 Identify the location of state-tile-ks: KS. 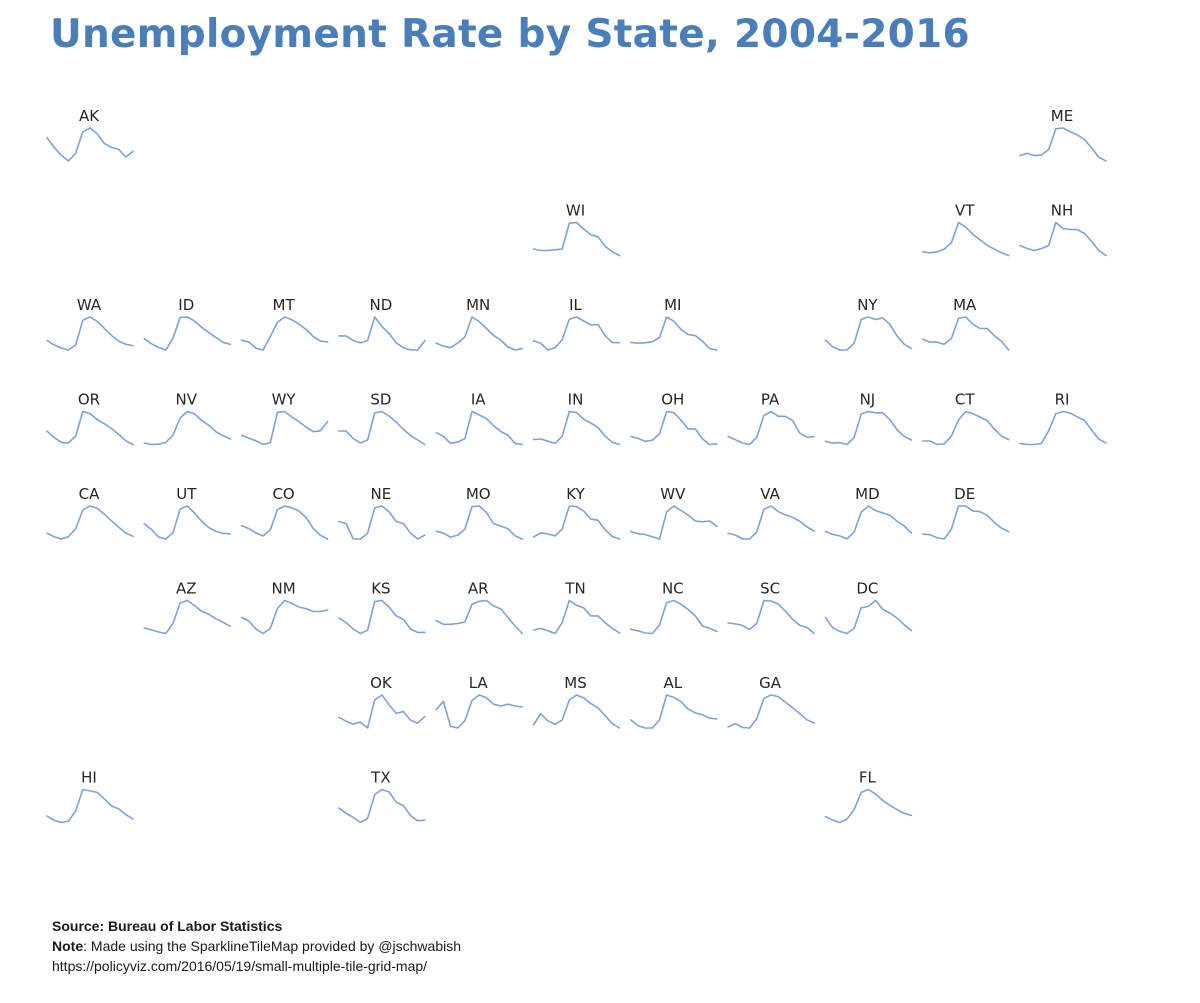
(382, 607).